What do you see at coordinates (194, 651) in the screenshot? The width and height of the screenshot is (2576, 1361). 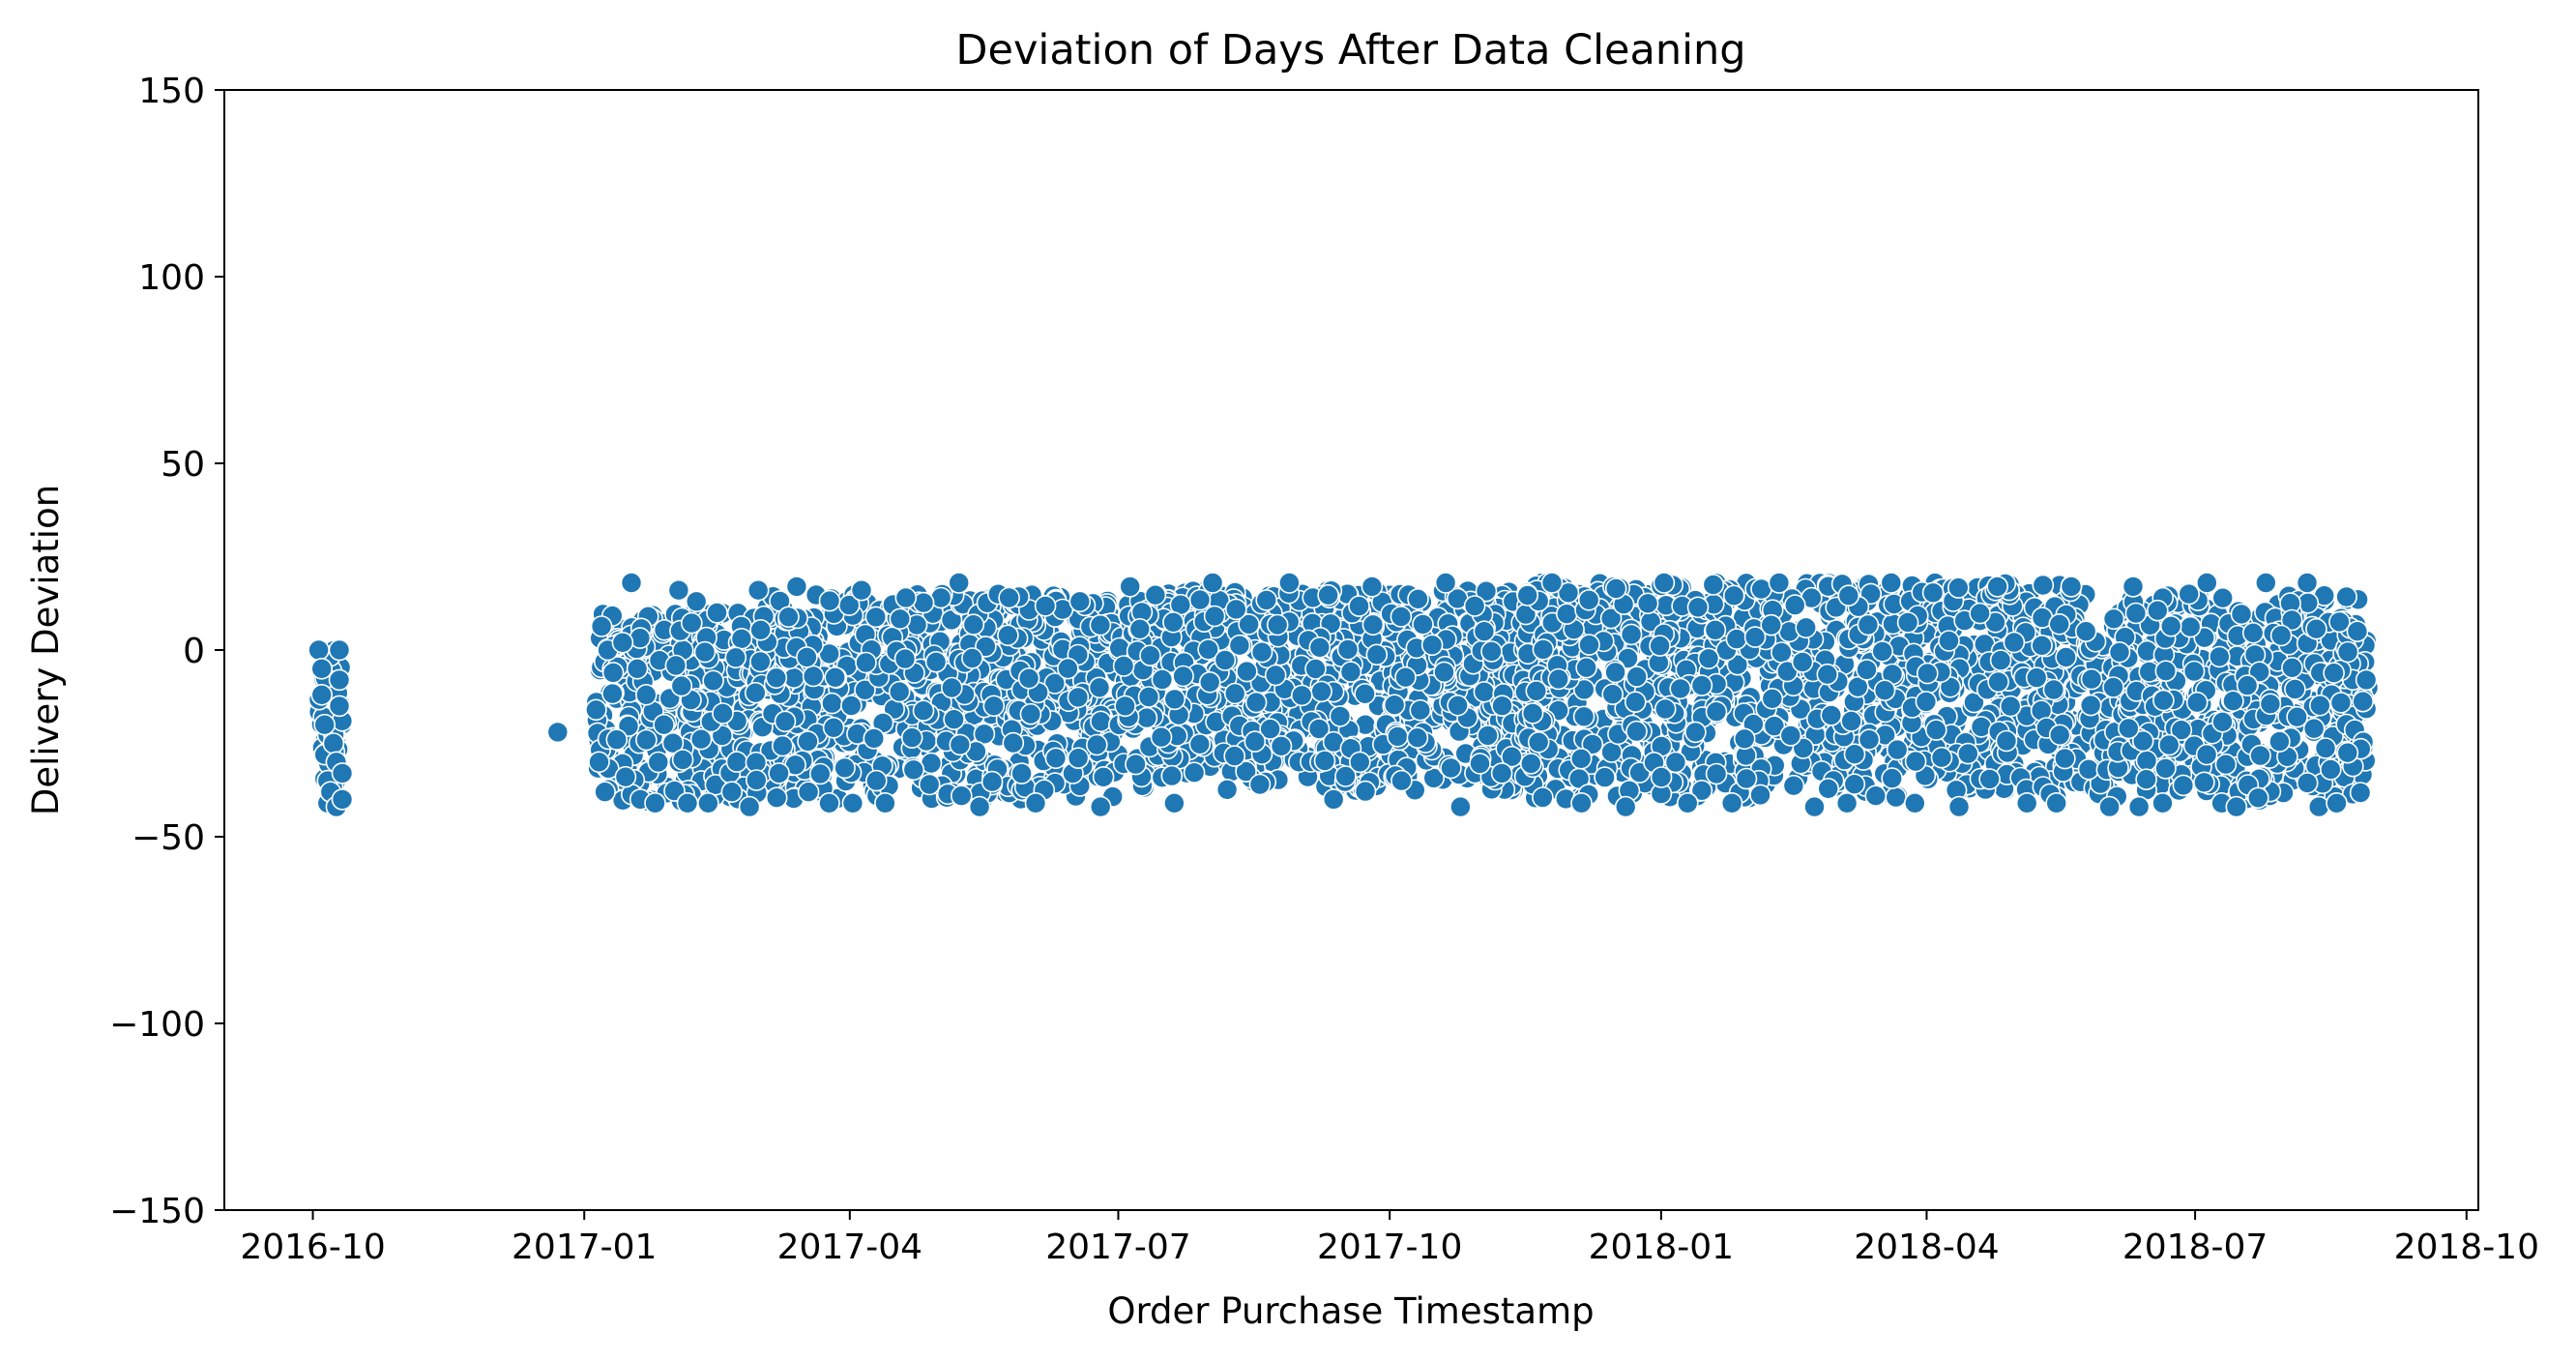 I see `y-tick-label: 0` at bounding box center [194, 651].